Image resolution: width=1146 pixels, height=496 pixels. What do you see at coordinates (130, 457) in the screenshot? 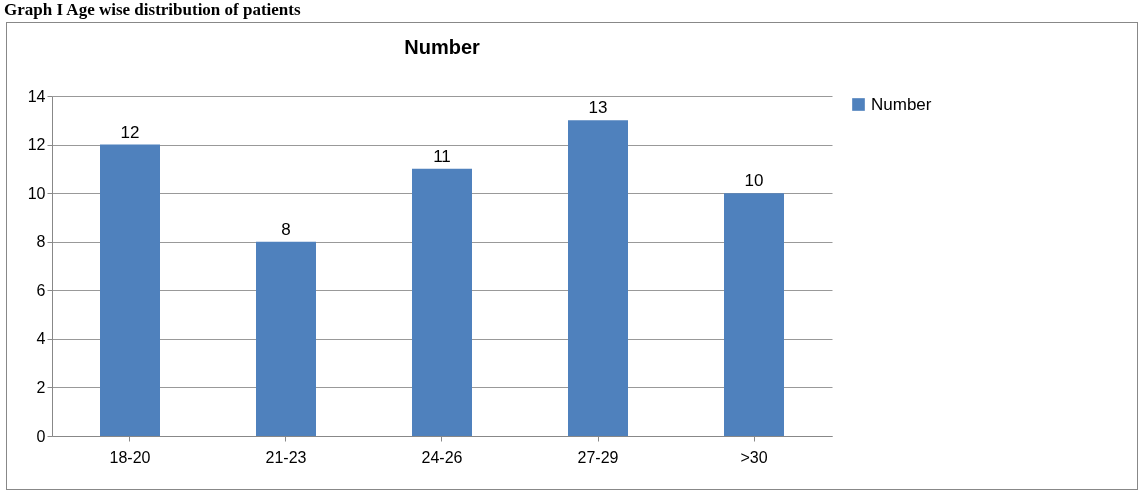
I see `x-tick-label: 18-20` at bounding box center [130, 457].